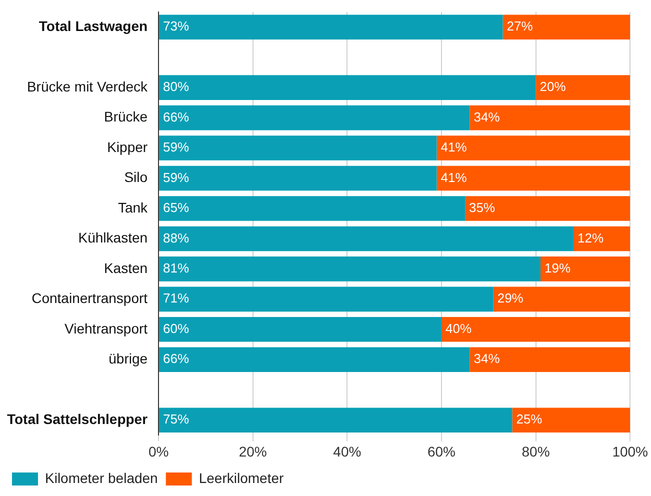  Describe the element at coordinates (441, 451) in the screenshot. I see `x-tick-label: 60%` at that location.